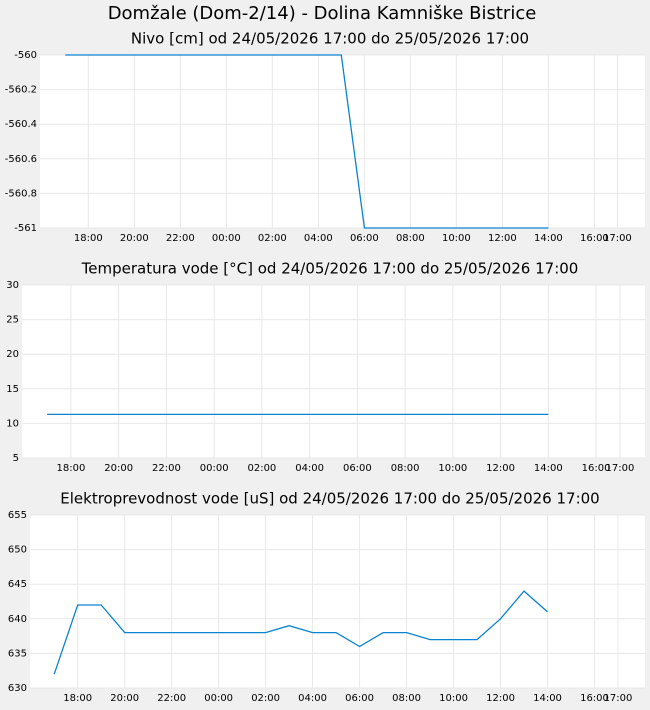  What do you see at coordinates (25, 55) in the screenshot?
I see `y-tick-label: -560` at bounding box center [25, 55].